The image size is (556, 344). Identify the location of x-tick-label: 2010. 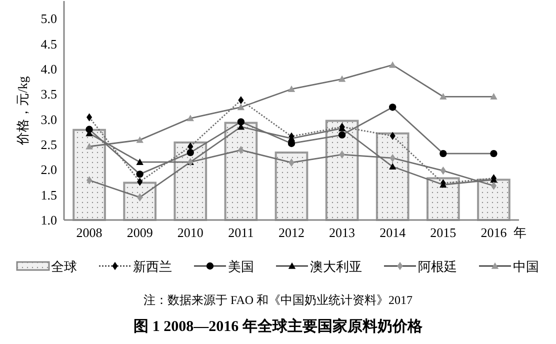
(190, 232).